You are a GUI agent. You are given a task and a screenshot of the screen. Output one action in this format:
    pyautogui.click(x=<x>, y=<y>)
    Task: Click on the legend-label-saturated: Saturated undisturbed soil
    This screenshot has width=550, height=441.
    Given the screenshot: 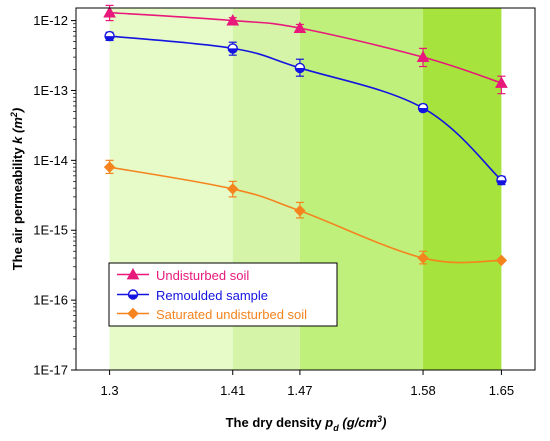 What is the action you would take?
    pyautogui.click(x=231, y=314)
    